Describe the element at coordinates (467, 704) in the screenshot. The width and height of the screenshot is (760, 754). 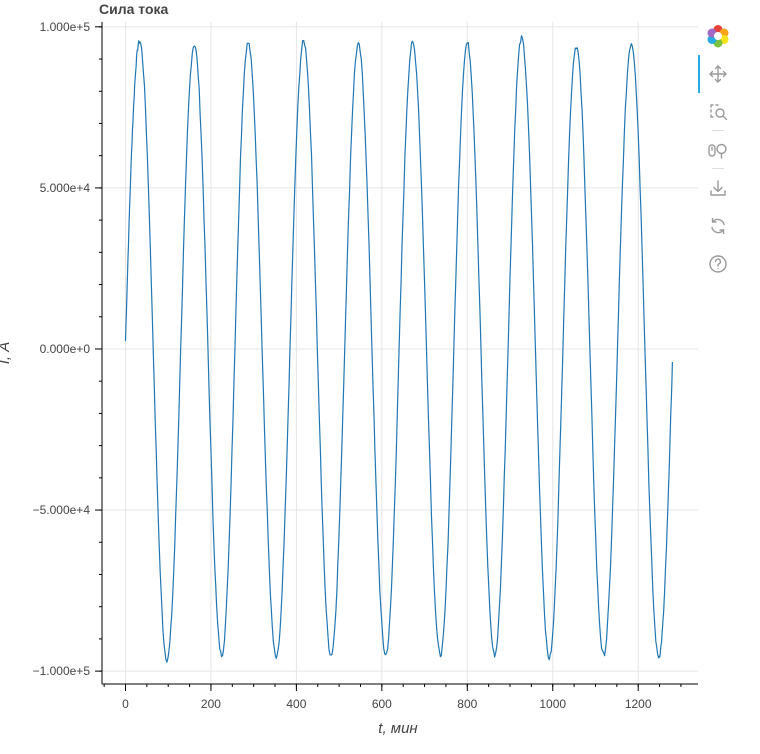
I see `x-tick-label: 800` at that location.